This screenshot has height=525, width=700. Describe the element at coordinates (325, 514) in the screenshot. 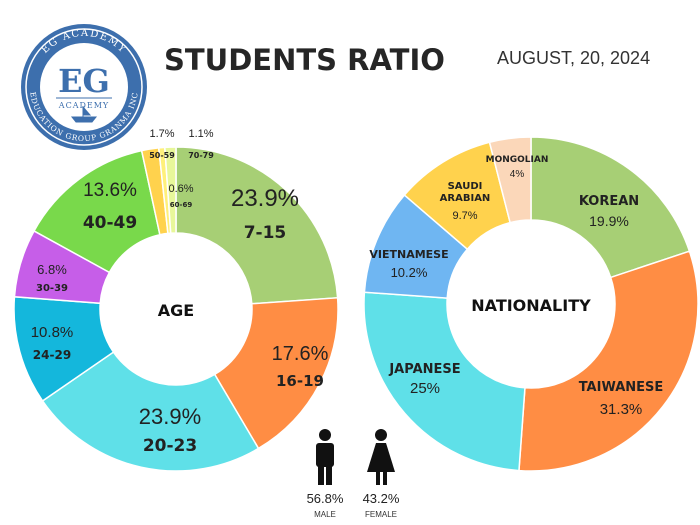

I see `male-label: MALE` at that location.